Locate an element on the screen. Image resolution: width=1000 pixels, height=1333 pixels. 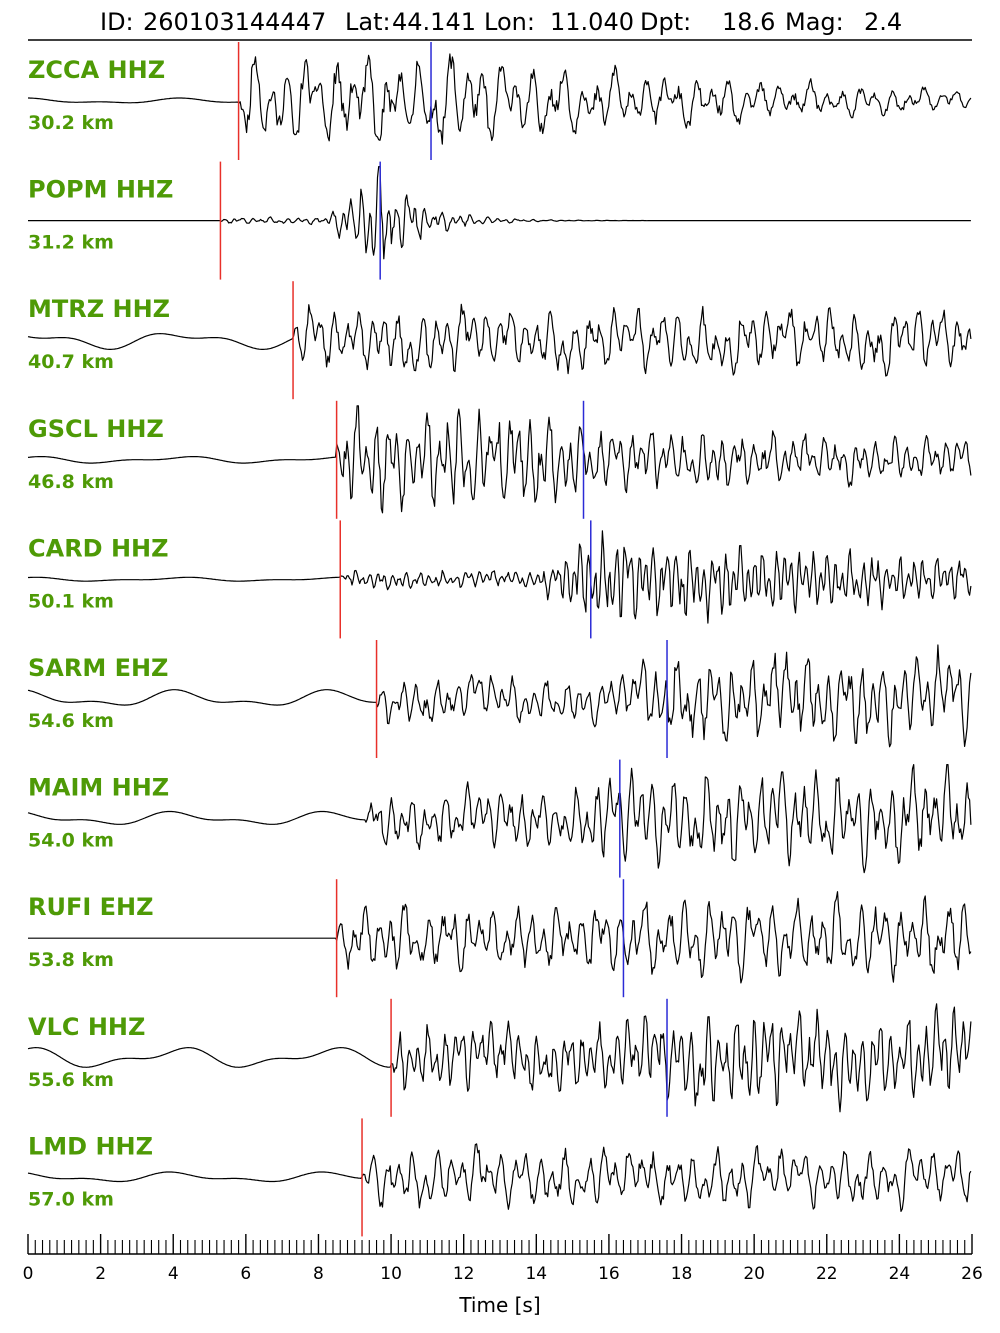
x-tick-label: 26 is located at coordinates (972, 1274).